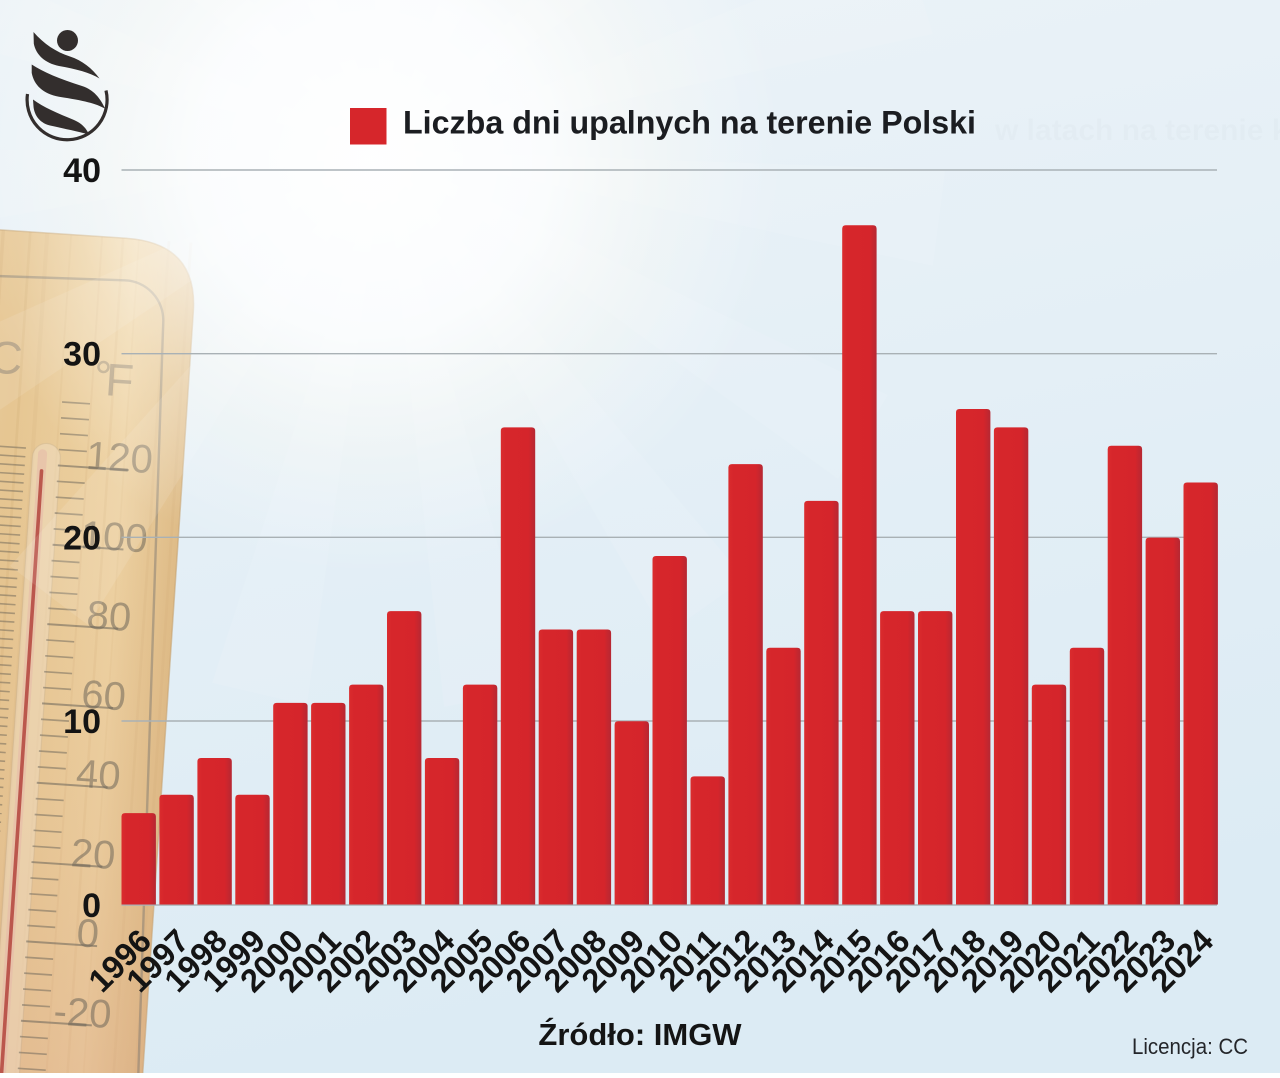 This screenshot has width=1280, height=1078. Describe the element at coordinates (689, 123) in the screenshot. I see `svg-text:Liczba dni upalnych na terenie: Liczba dni upalnych na terenie Polski` at that location.